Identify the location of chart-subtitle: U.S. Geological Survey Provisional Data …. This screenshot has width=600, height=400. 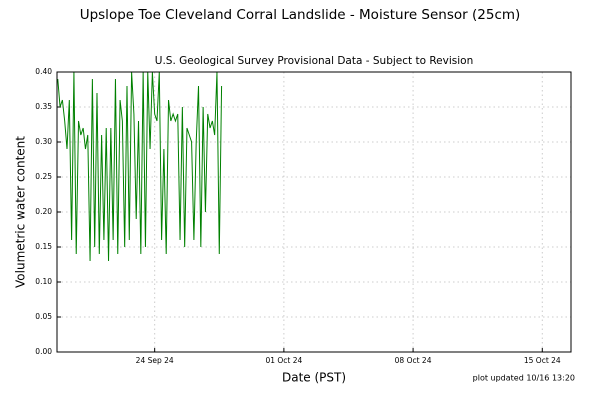
(314, 61).